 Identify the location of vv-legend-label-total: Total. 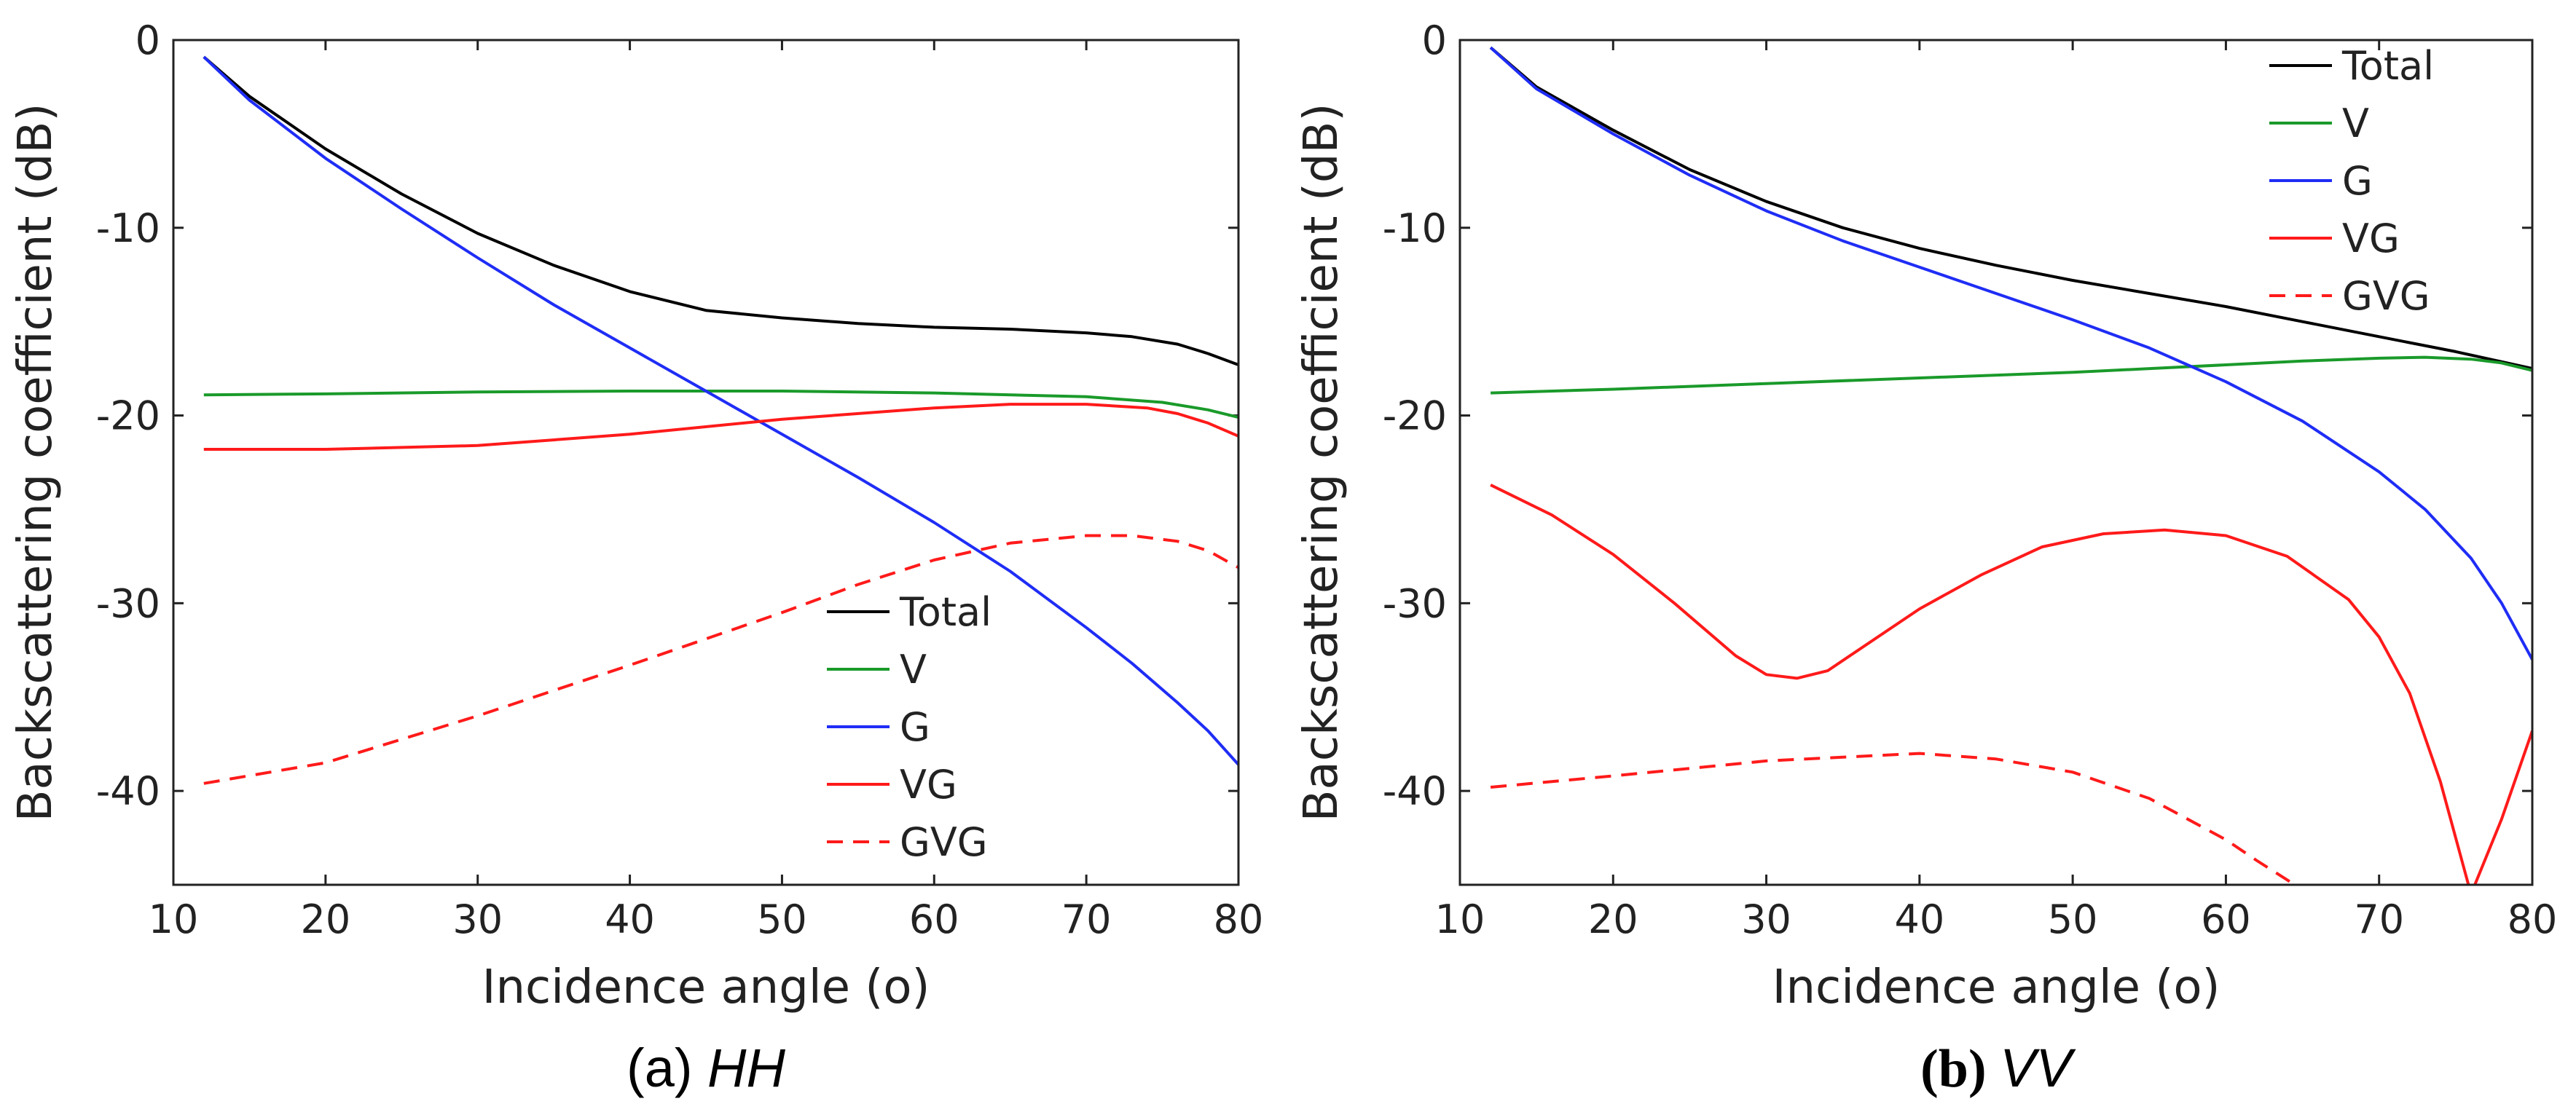
(2387, 66).